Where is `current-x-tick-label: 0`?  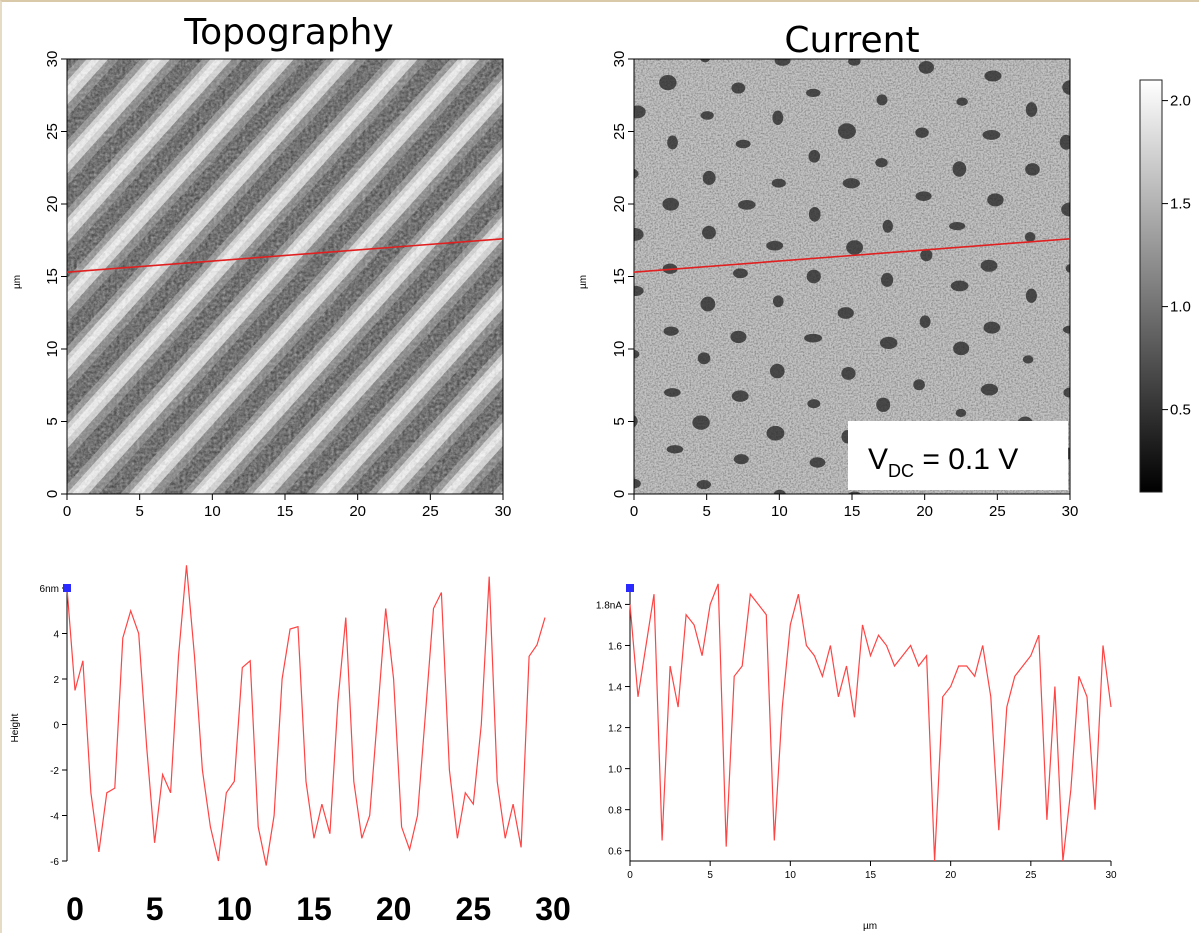
current-x-tick-label: 0 is located at coordinates (634, 511).